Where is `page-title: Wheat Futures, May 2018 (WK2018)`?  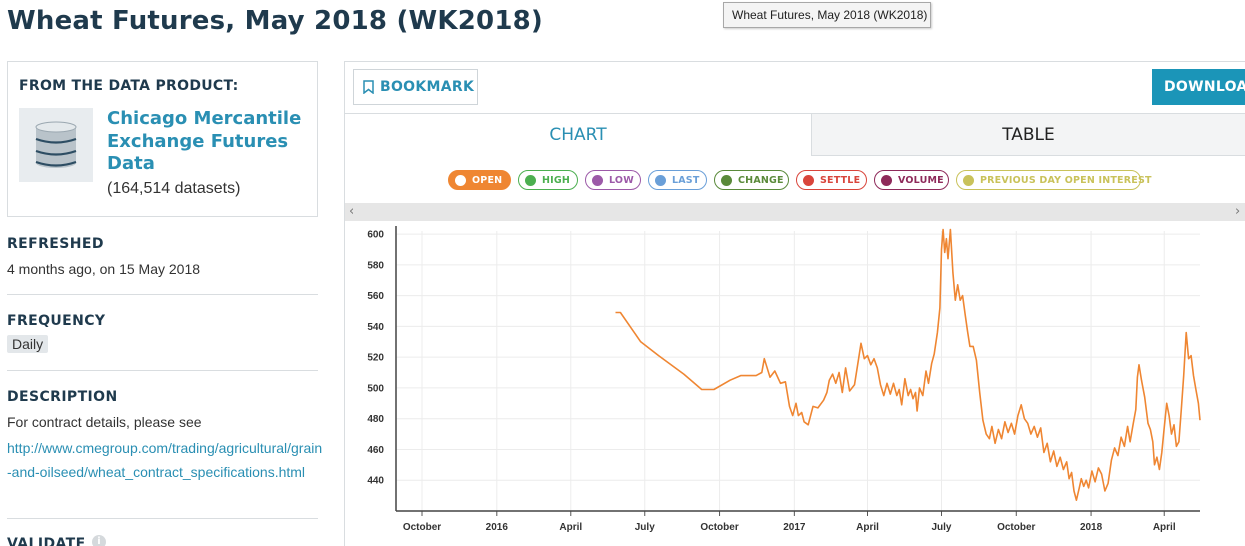 page-title: Wheat Futures, May 2018 (WK2018) is located at coordinates (275, 21).